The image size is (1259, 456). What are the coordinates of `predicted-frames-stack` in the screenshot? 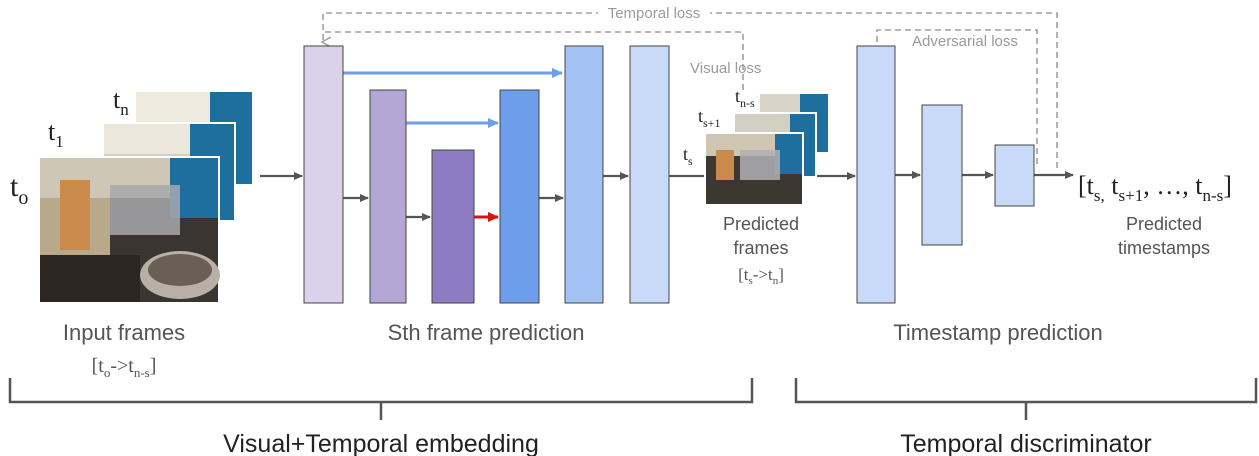 It's located at (766, 150).